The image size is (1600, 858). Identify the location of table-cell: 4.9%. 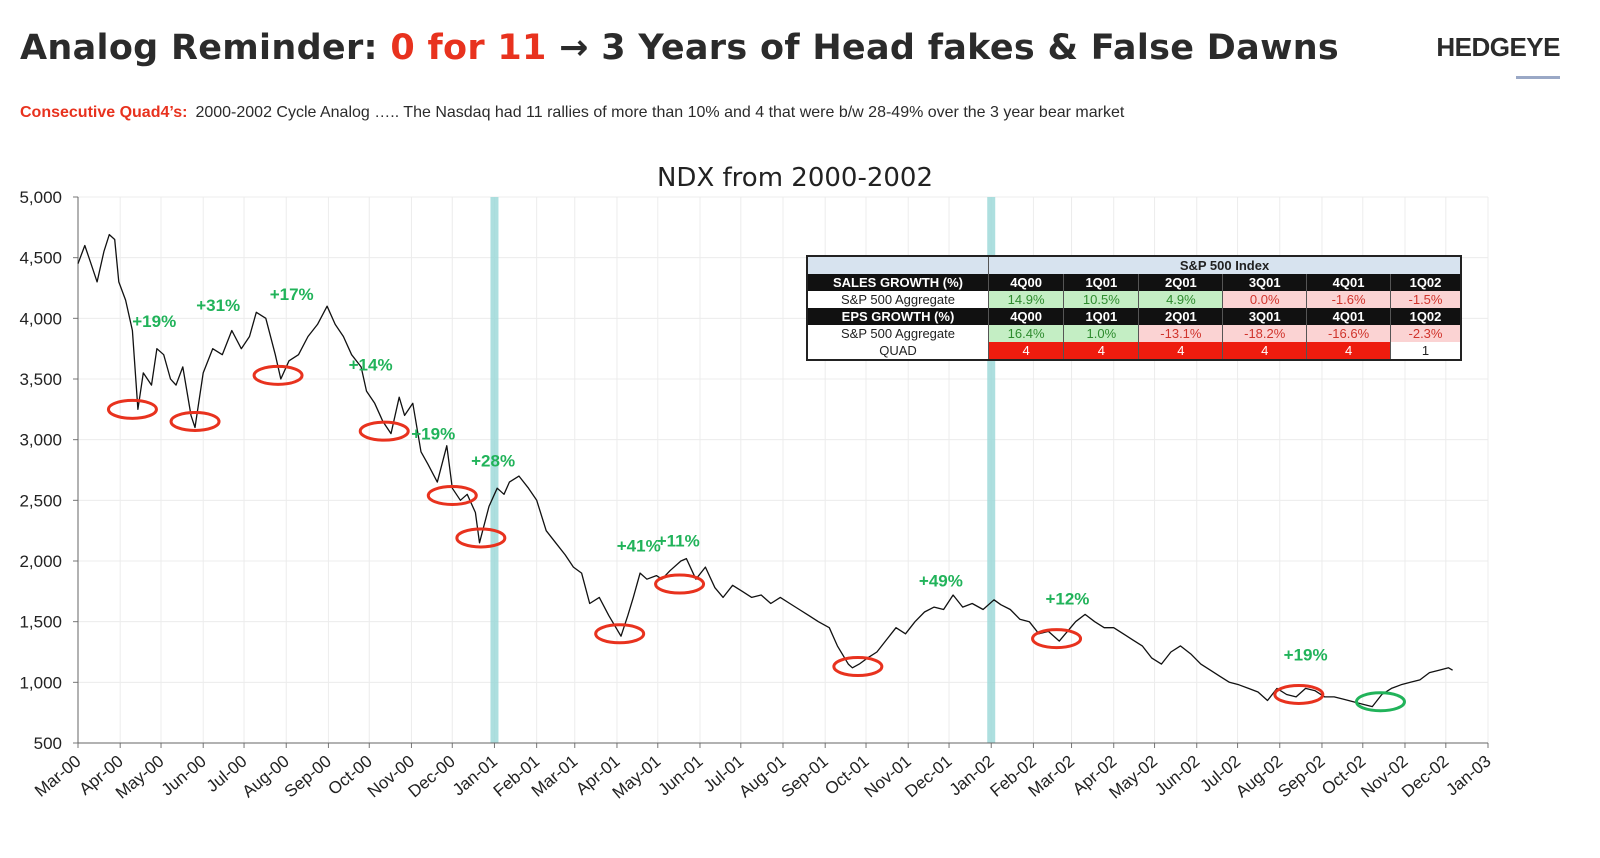
(1181, 299).